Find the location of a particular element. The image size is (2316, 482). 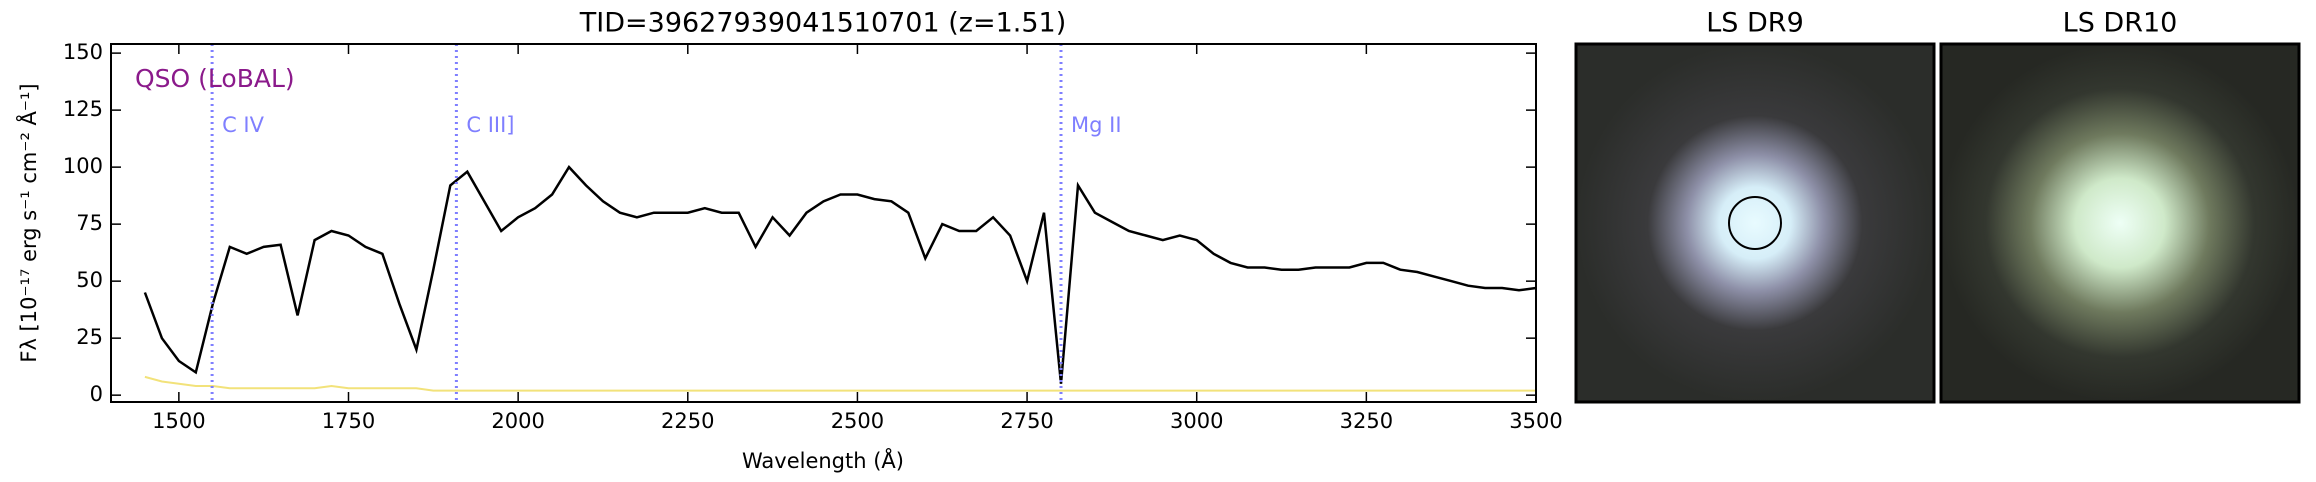

chart-title: TID=39627939041510701 (z=1.51) is located at coordinates (822, 23).